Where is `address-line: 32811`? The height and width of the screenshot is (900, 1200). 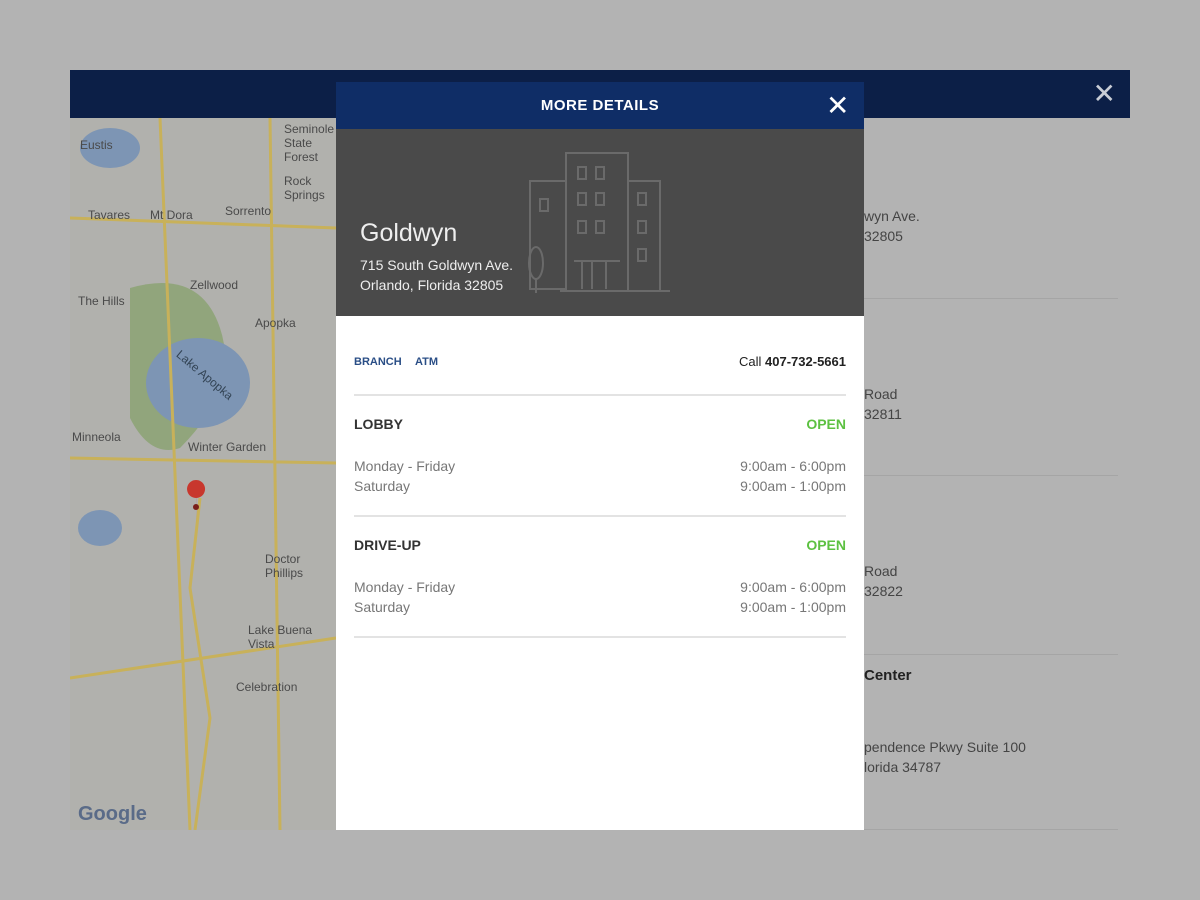
address-line: 32811 is located at coordinates (883, 414).